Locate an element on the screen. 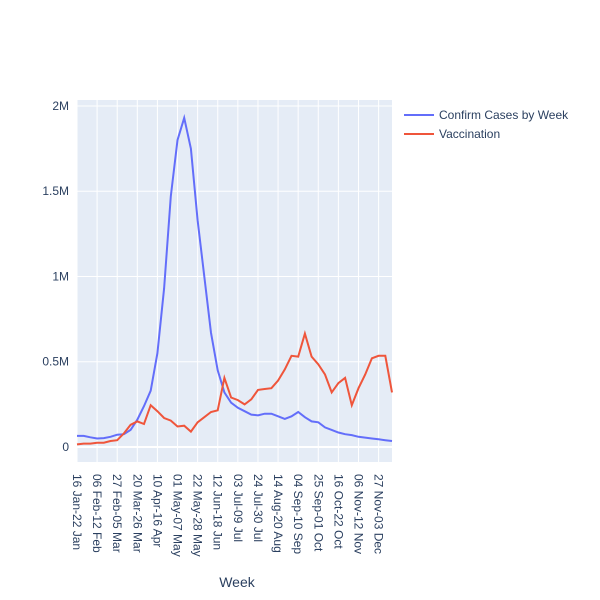  x-tick-label: 12 Jun-18 Jun is located at coordinates (218, 512).